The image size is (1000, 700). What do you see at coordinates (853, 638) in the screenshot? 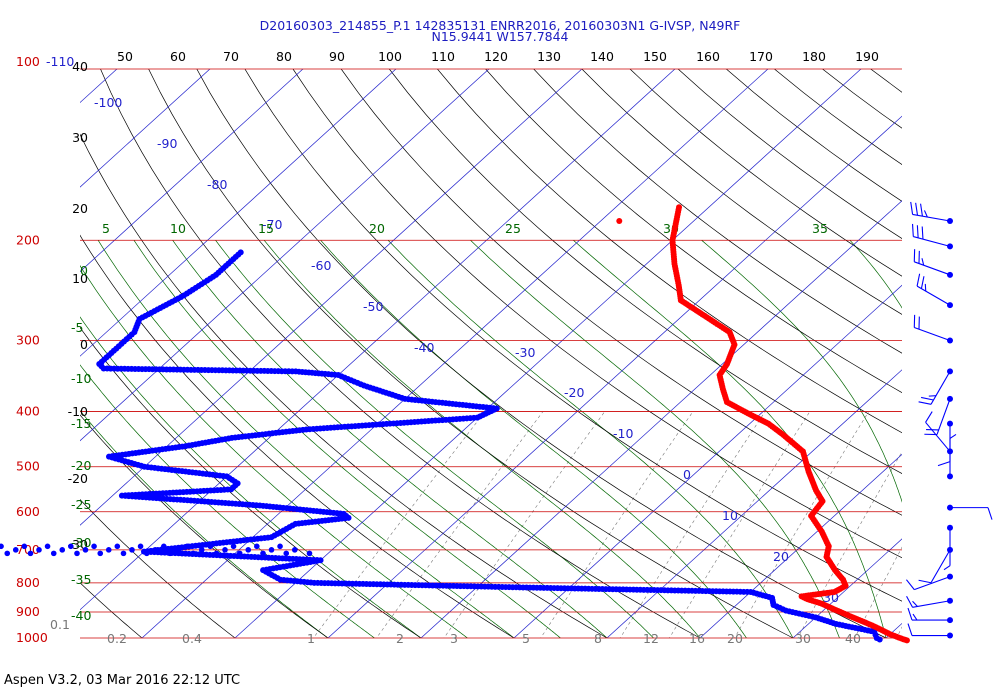
I see `mixing-ratio-label: 40` at bounding box center [853, 638].